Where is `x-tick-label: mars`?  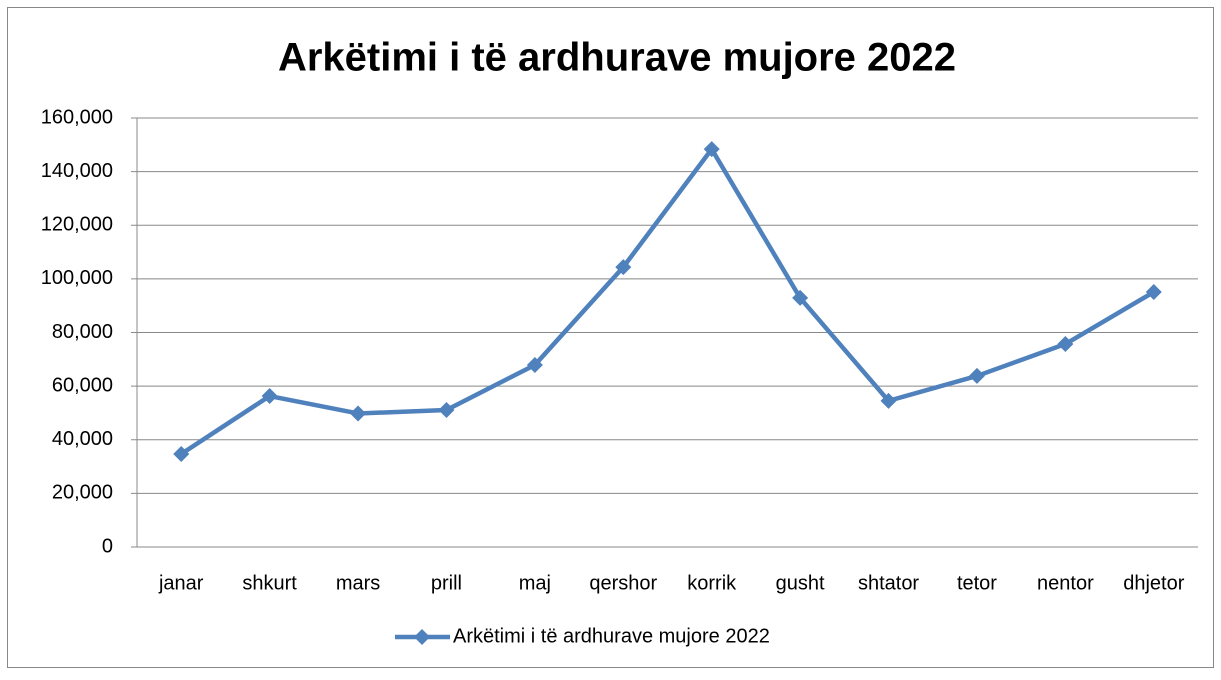 x-tick-label: mars is located at coordinates (358, 583).